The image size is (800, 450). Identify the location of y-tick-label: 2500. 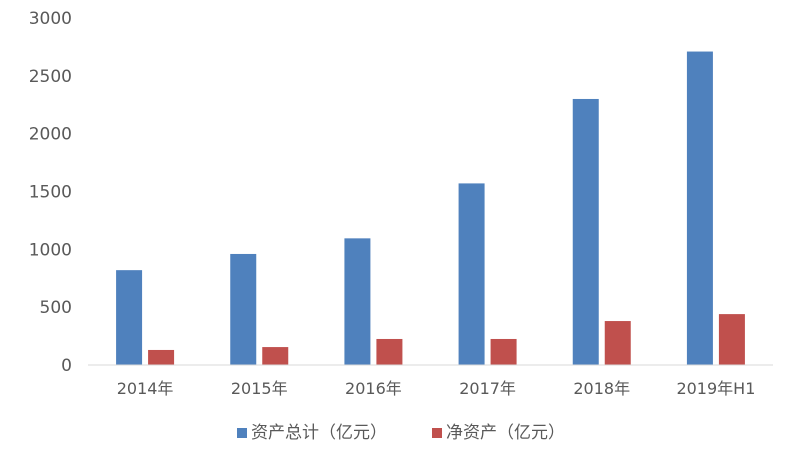
(50, 77).